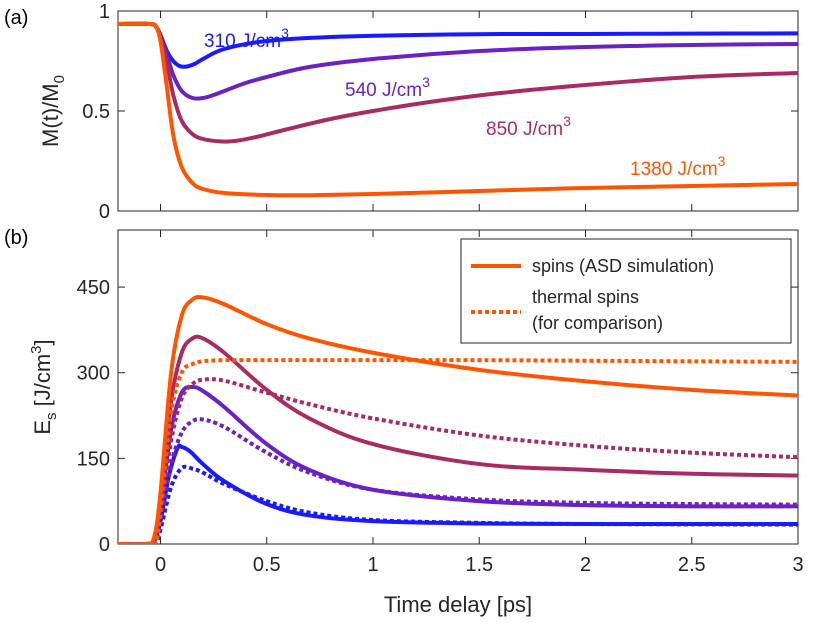  What do you see at coordinates (674, 169) in the screenshot?
I see `curve-label-1380-text: 1380 J/cm` at bounding box center [674, 169].